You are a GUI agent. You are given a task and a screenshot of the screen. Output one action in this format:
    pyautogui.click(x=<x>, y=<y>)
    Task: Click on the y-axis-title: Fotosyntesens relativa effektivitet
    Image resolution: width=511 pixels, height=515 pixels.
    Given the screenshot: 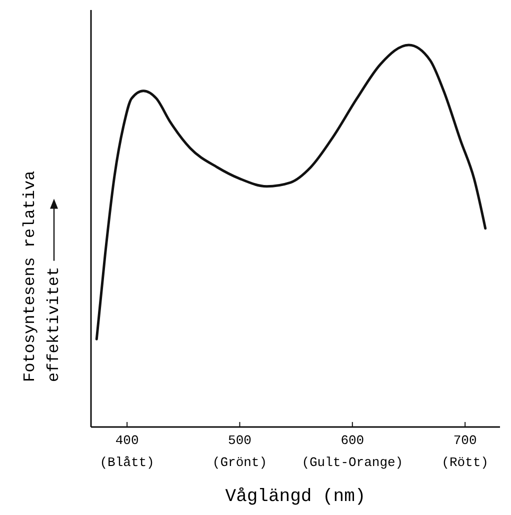 What is the action you would take?
    pyautogui.click(x=42, y=276)
    